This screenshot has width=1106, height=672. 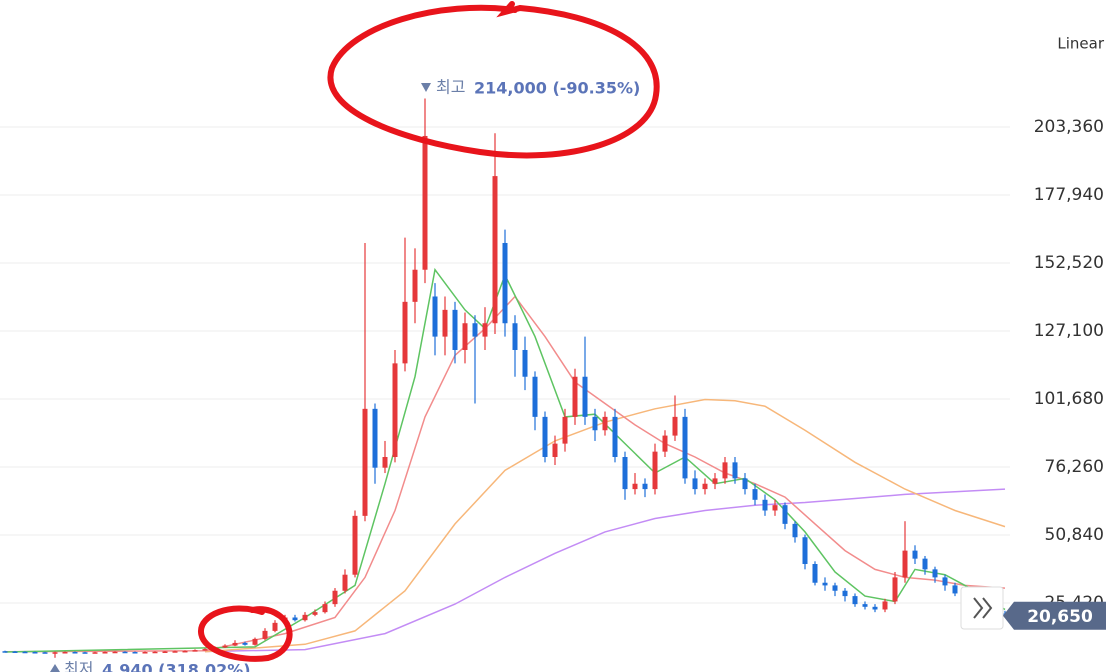 I want to click on y-tick-label: 127,100, so click(x=1069, y=331).